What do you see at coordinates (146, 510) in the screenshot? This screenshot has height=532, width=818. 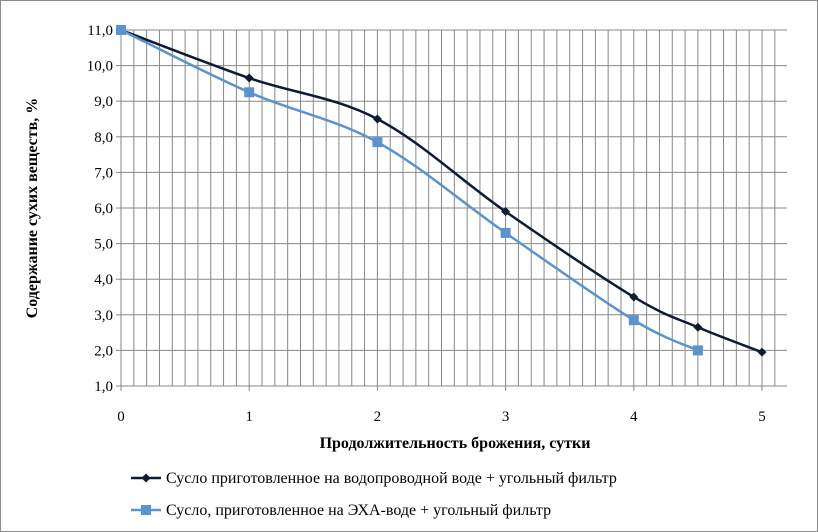 I see `legend-marker-square` at bounding box center [146, 510].